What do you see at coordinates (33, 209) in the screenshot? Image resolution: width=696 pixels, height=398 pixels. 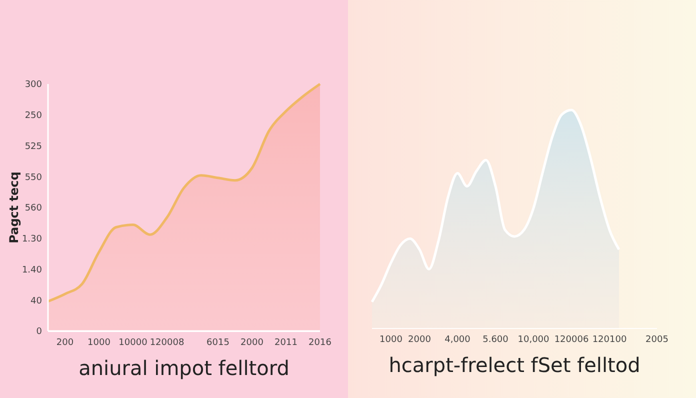 I see `text: 560` at bounding box center [33, 209].